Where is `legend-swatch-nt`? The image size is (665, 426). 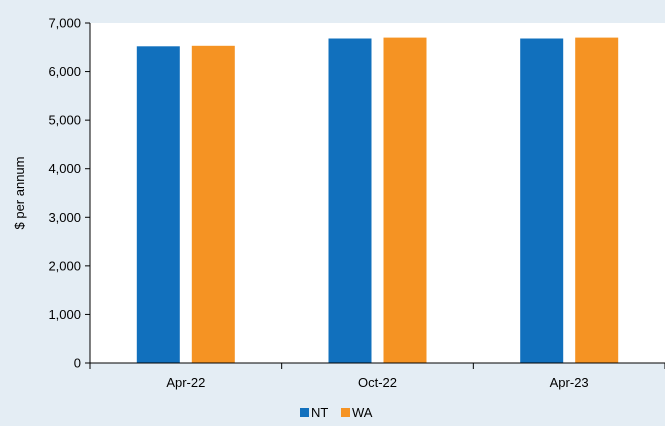 legend-swatch-nt is located at coordinates (304, 412).